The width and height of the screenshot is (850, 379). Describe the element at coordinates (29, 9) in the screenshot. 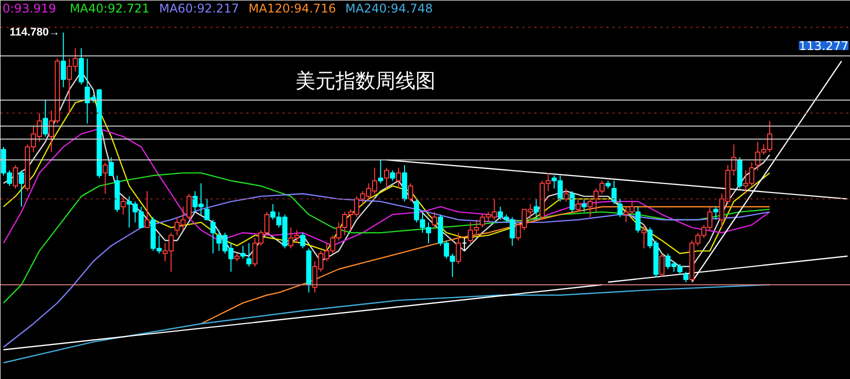

I see `text: 0:93.919` at that location.